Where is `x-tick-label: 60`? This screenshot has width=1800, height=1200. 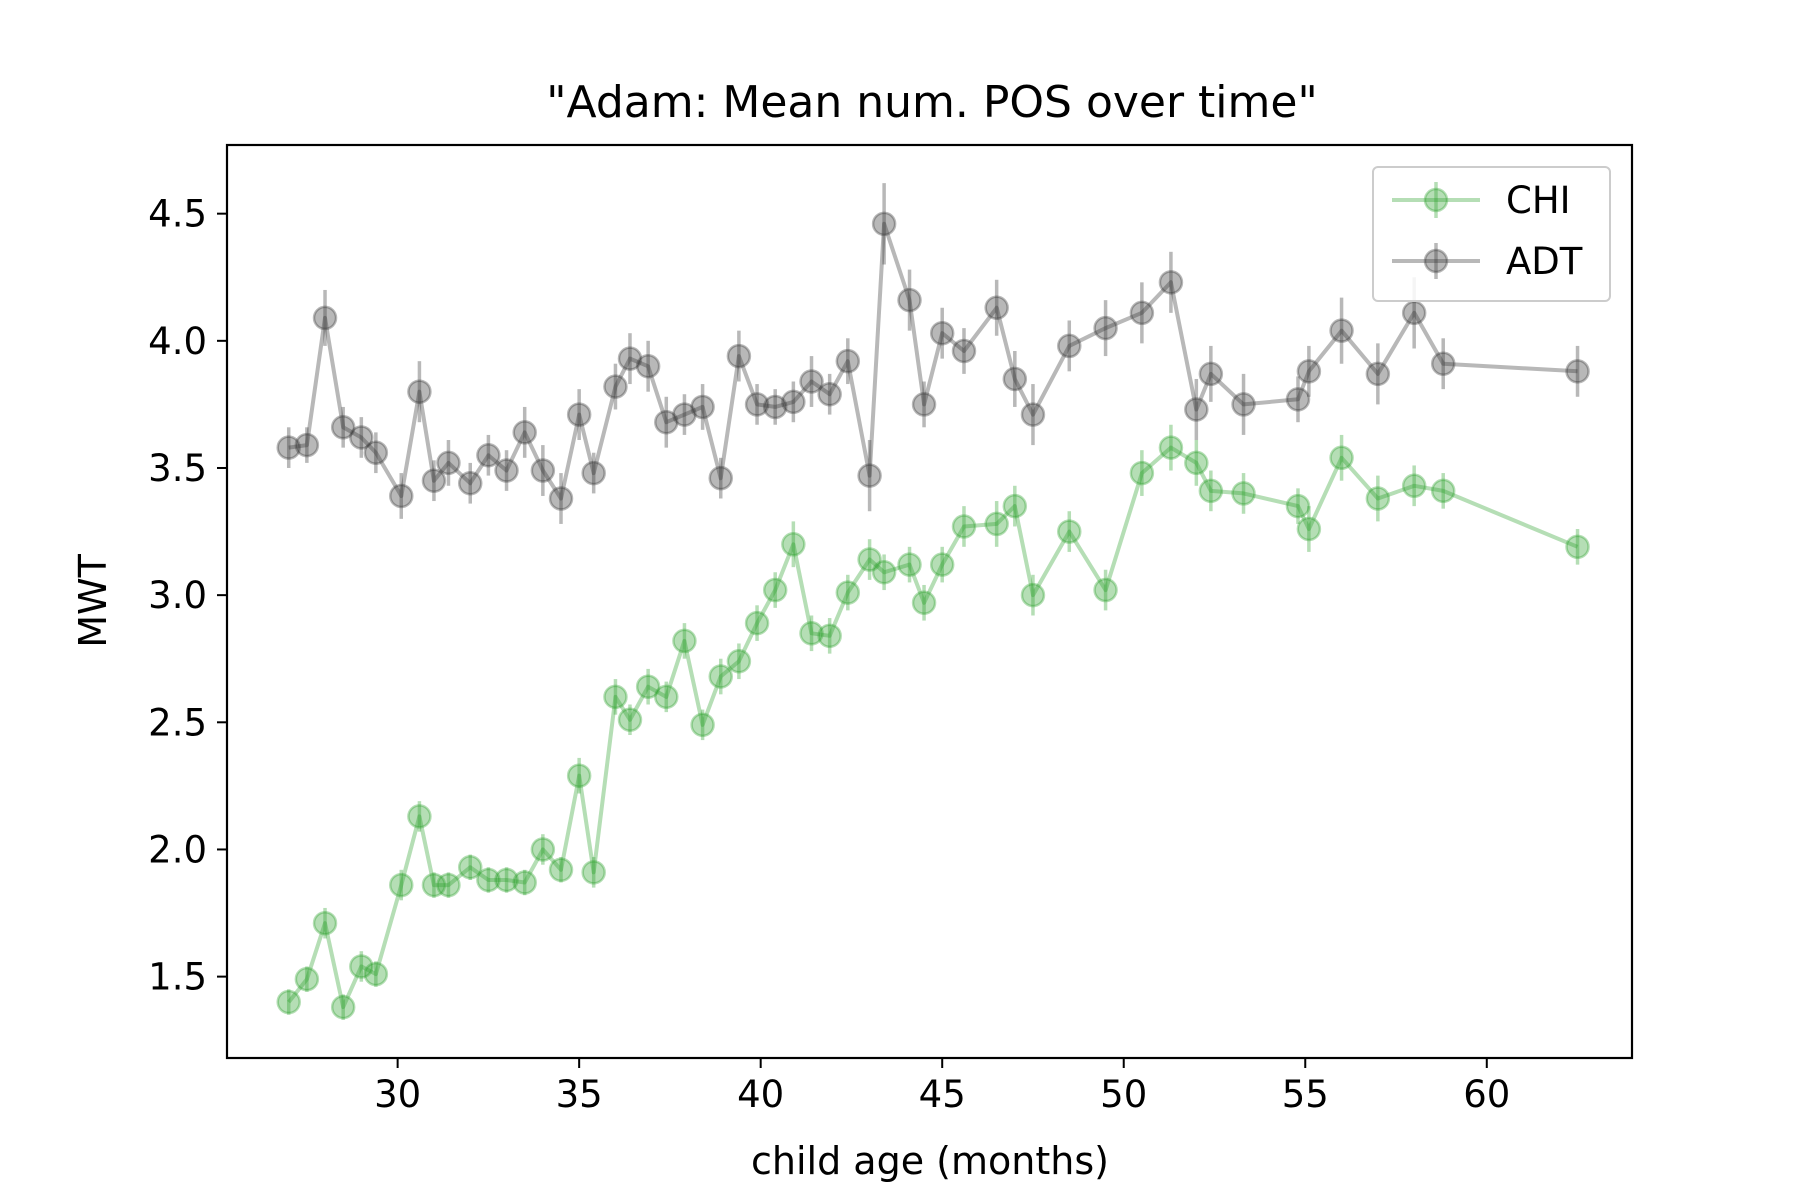 x-tick-label: 60 is located at coordinates (1486, 1094).